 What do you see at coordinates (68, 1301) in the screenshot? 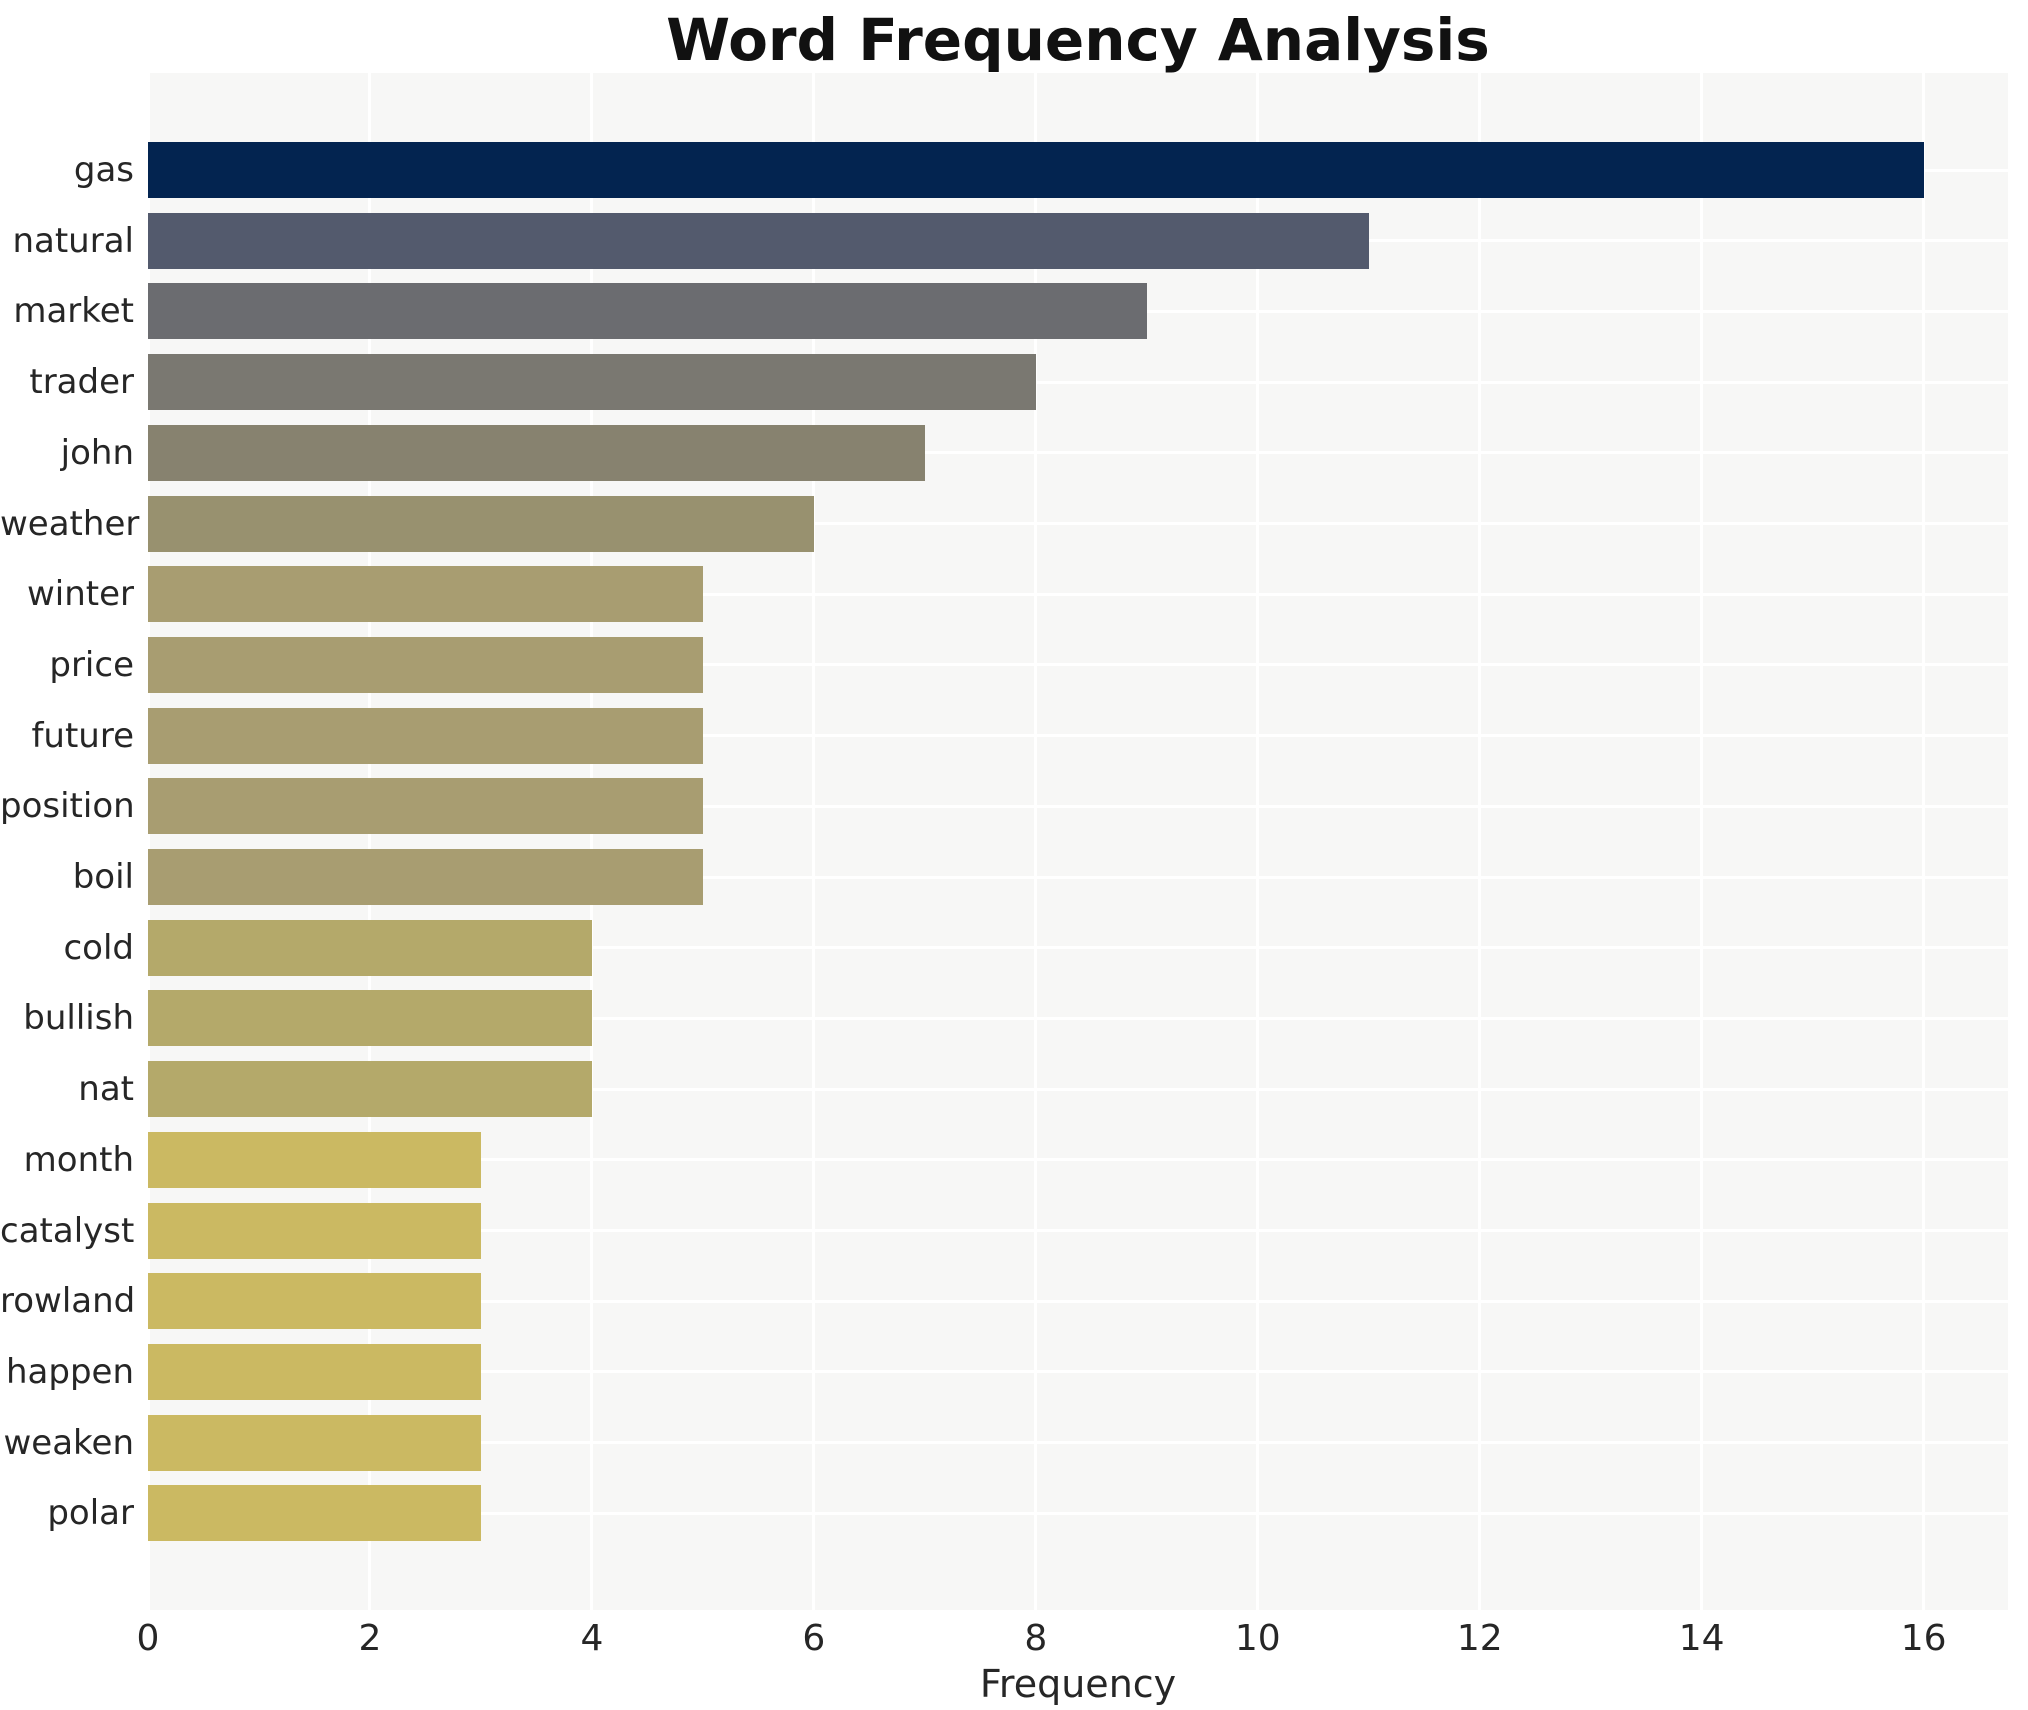
I see `category-label-rowland: rowland` at bounding box center [68, 1301].